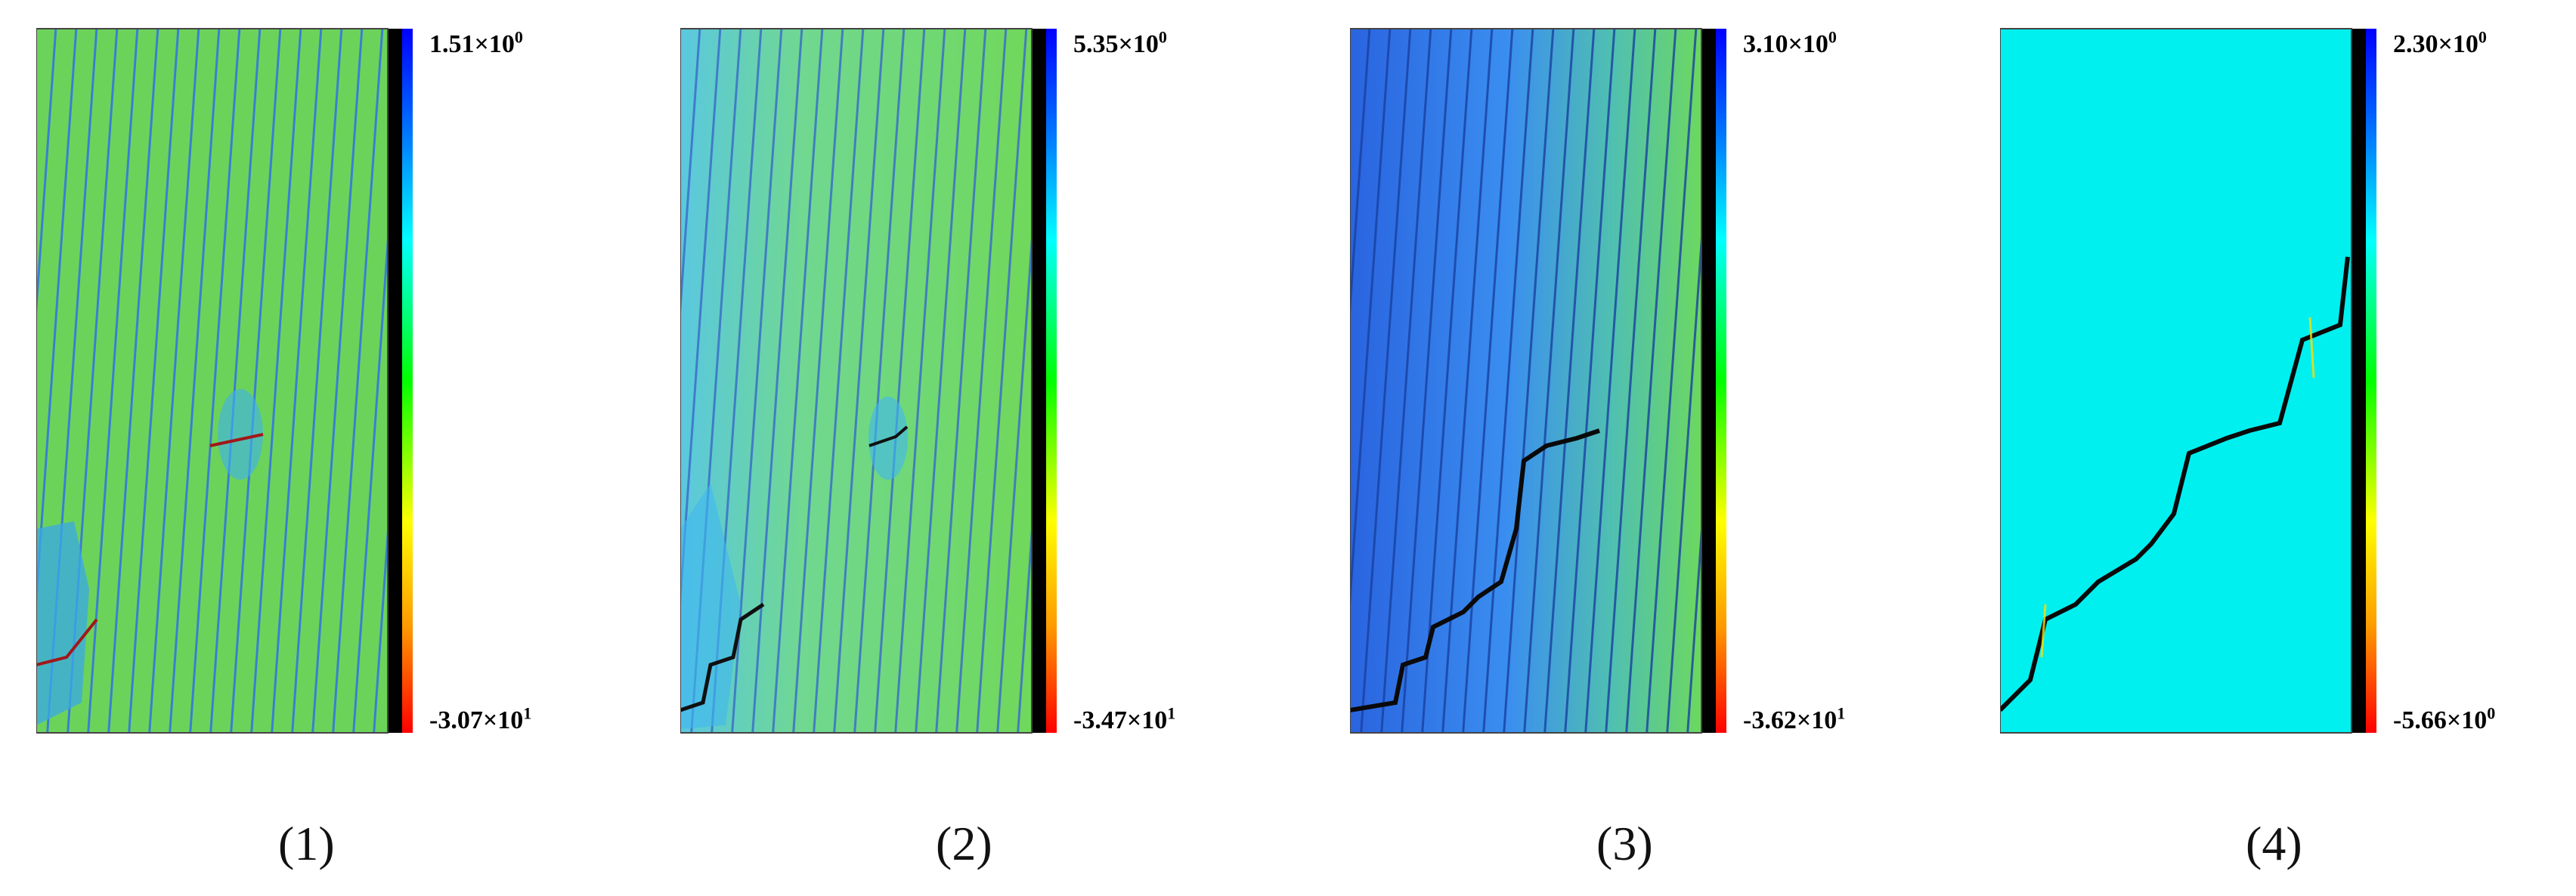  What do you see at coordinates (306, 843) in the screenshot?
I see `panel-caption: (1)` at bounding box center [306, 843].